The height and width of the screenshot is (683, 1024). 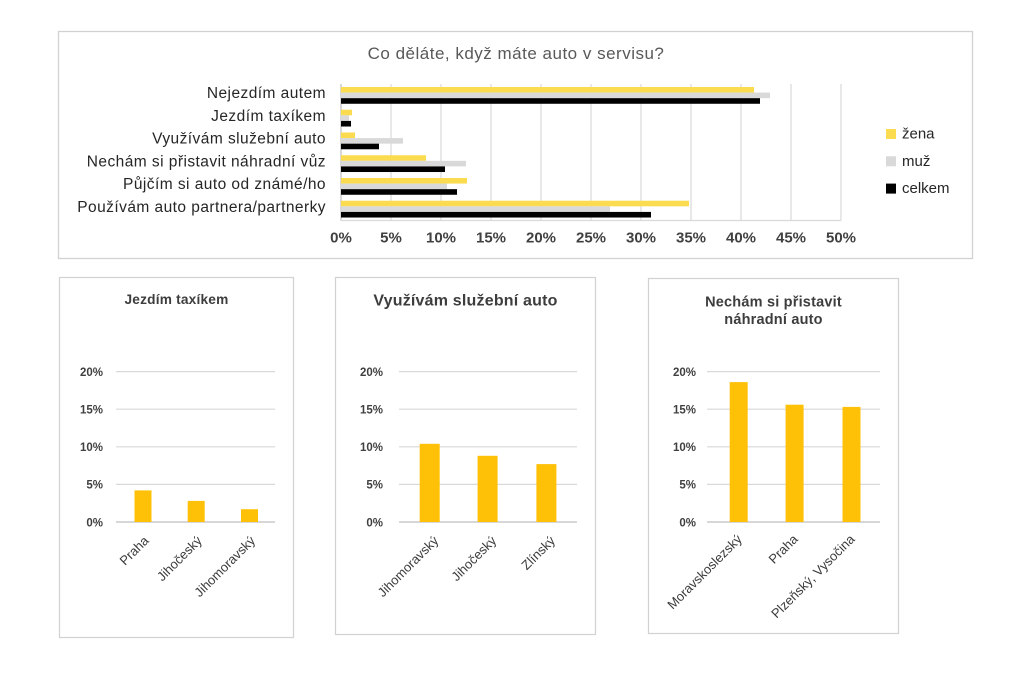 I want to click on svg-text: 40%, so click(x=741, y=238).